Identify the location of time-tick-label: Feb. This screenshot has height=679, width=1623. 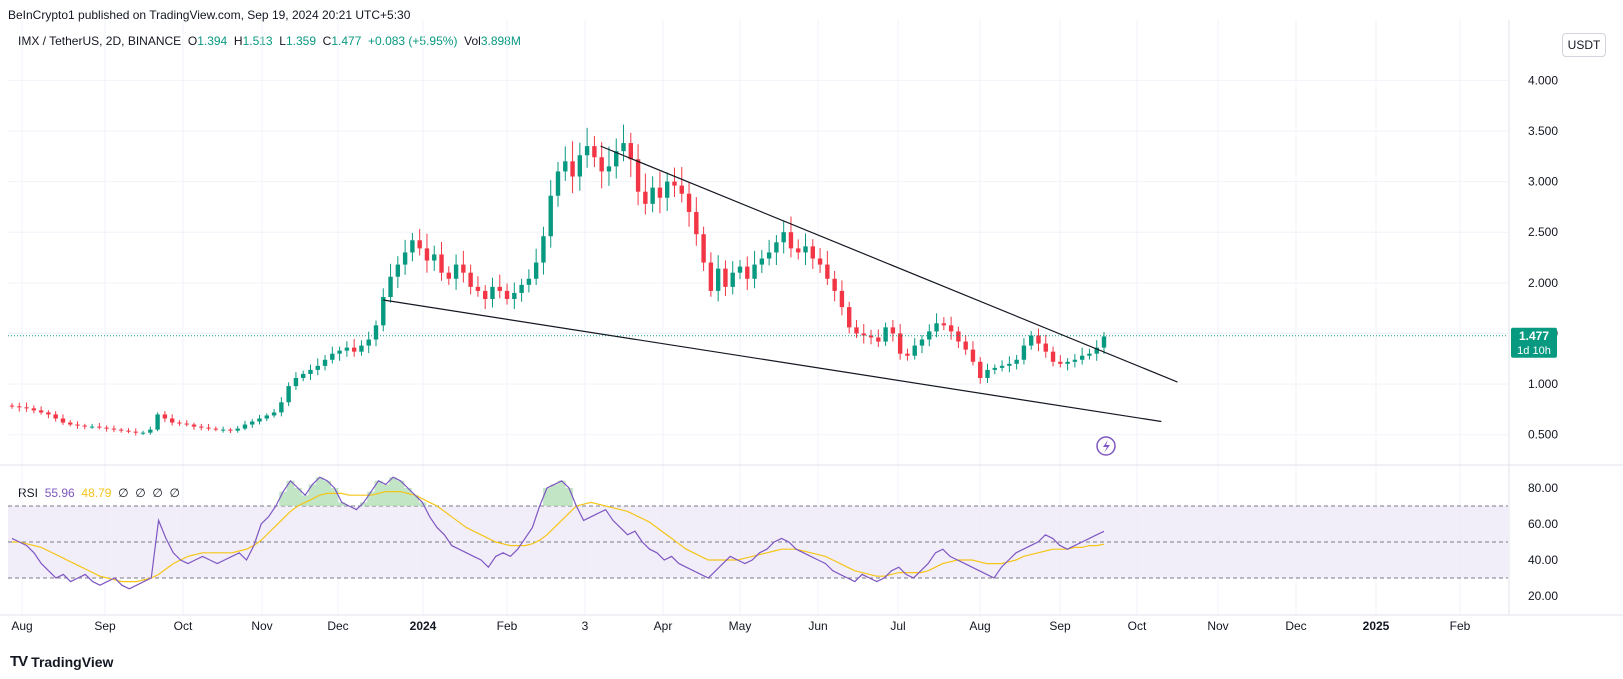
(1460, 626).